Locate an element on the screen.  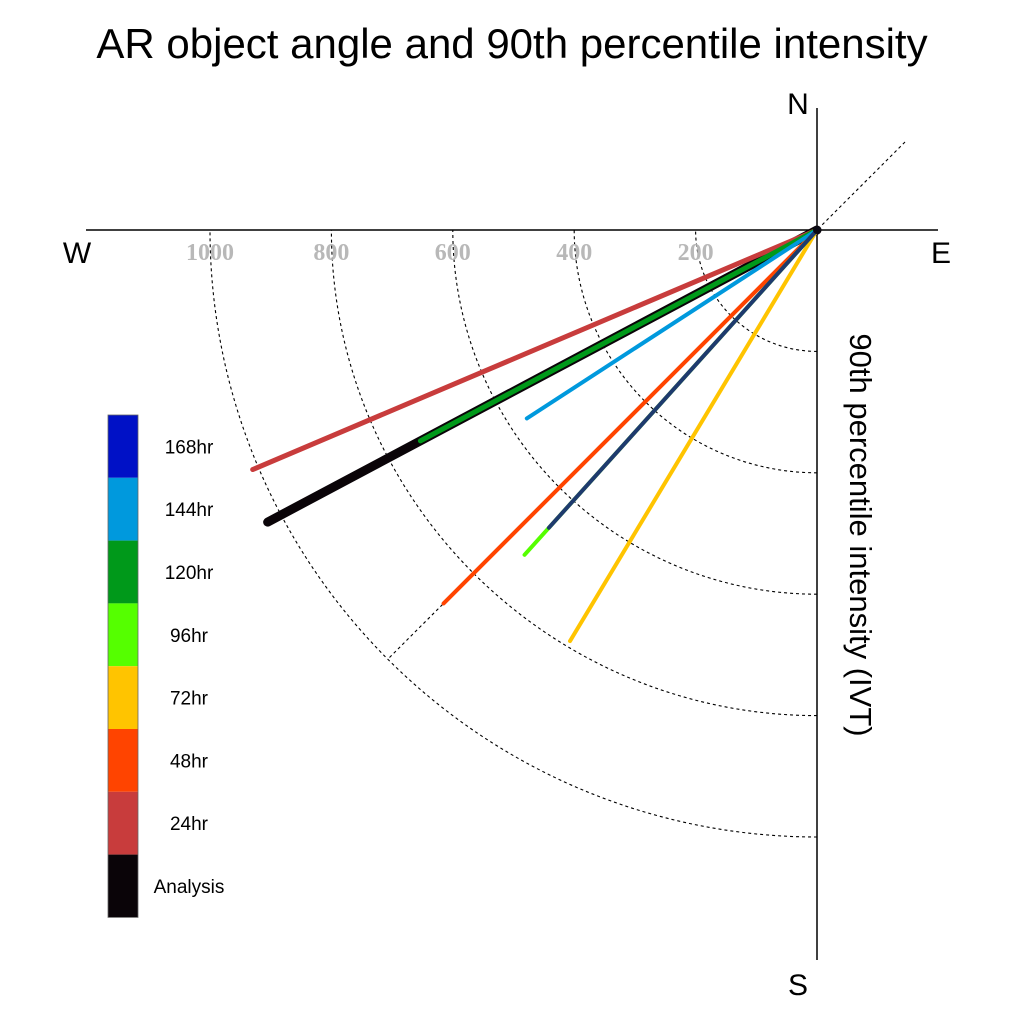
series-line-120hr is located at coordinates (618, 335).